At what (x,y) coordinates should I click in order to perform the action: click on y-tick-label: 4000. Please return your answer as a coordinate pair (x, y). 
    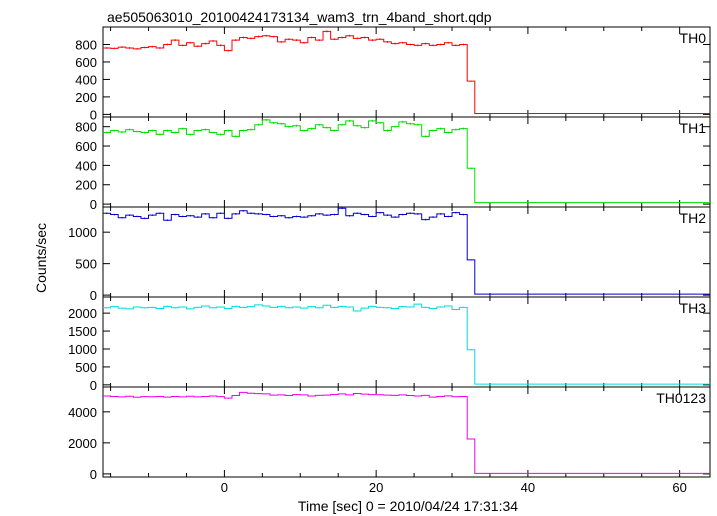
    Looking at the image, I should click on (82, 412).